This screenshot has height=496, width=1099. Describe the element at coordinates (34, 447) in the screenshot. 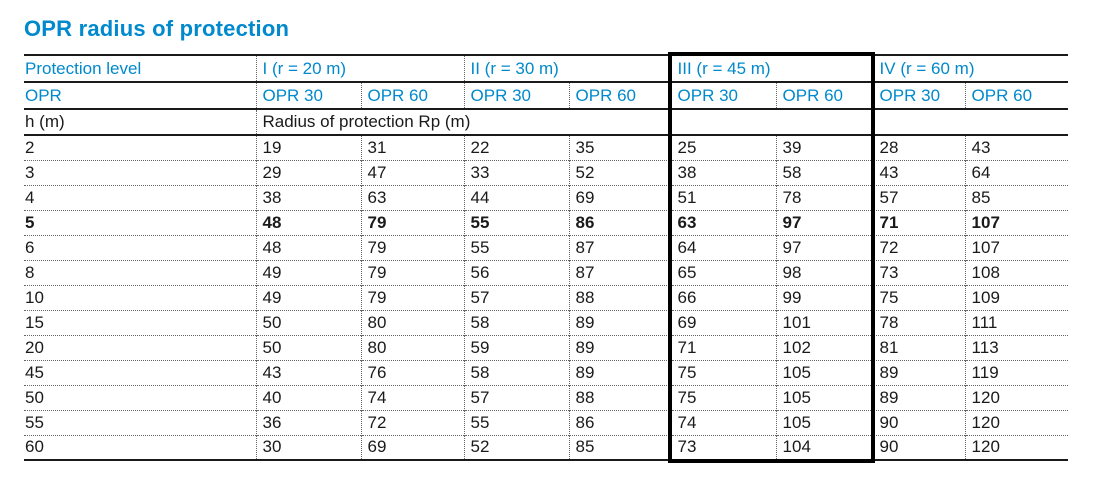

I see `h-value-cell: 60` at that location.